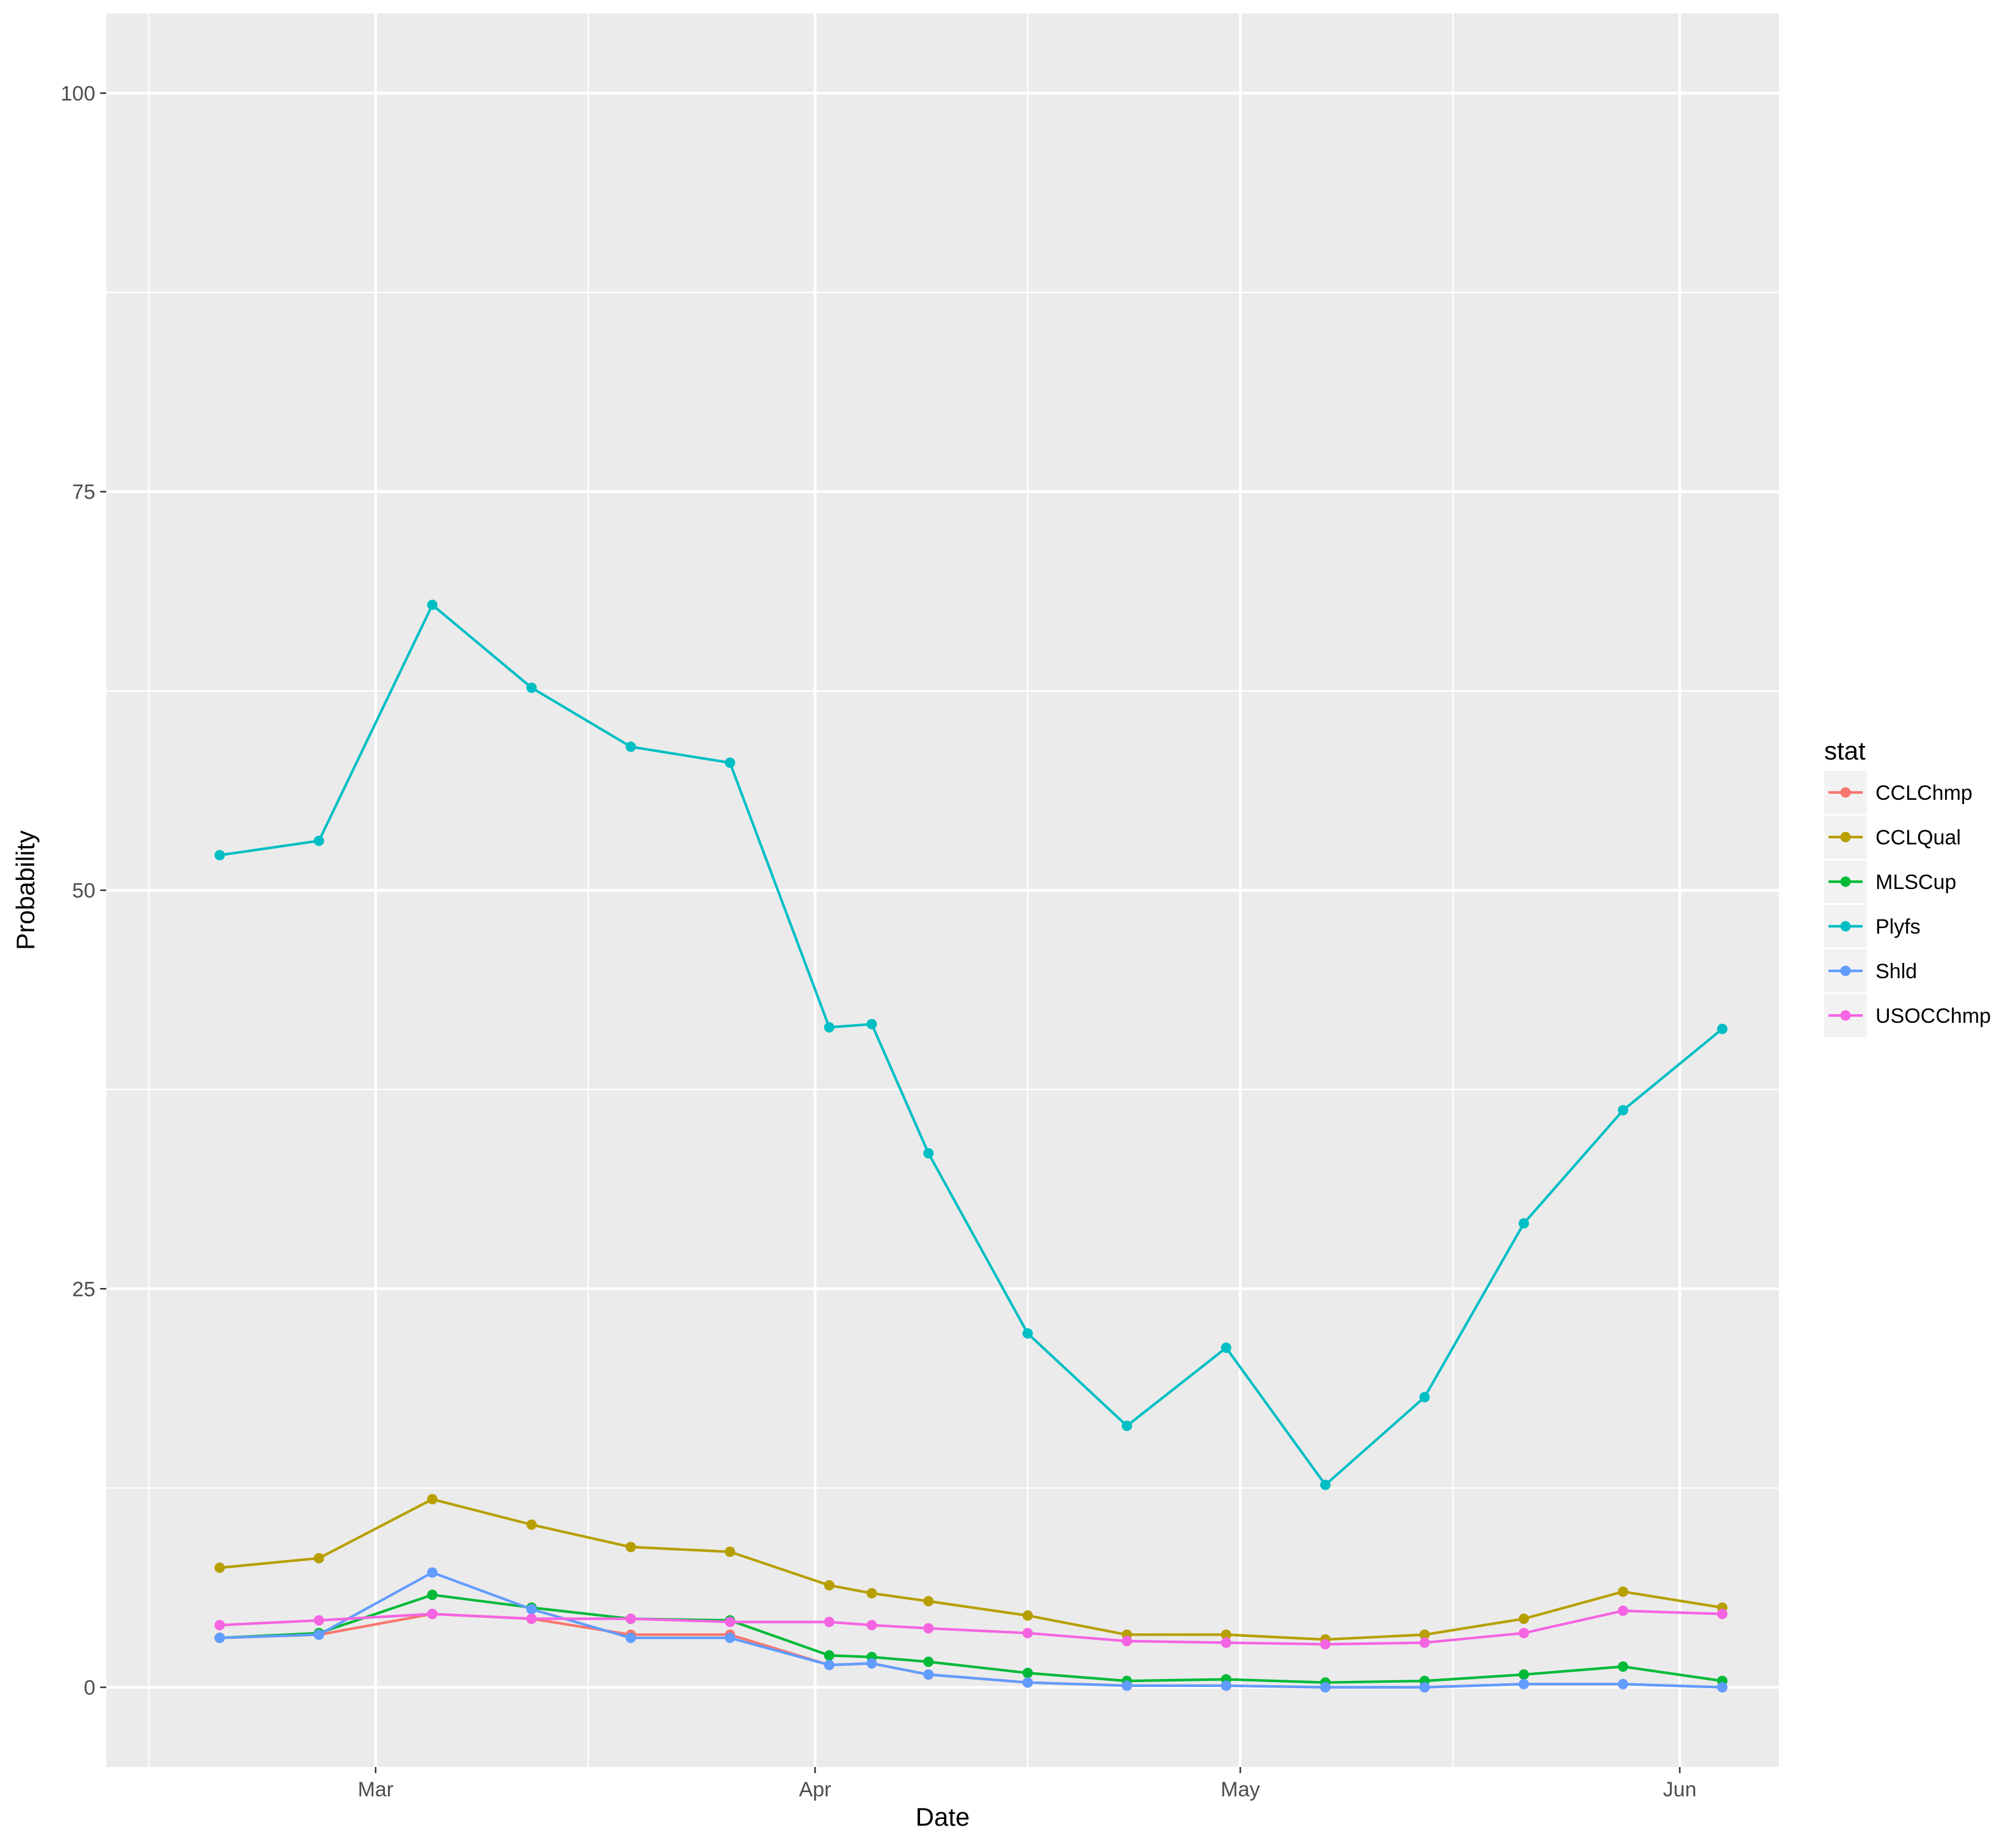 This screenshot has width=2016, height=1833. What do you see at coordinates (1896, 971) in the screenshot?
I see `legend-label: Shld` at bounding box center [1896, 971].